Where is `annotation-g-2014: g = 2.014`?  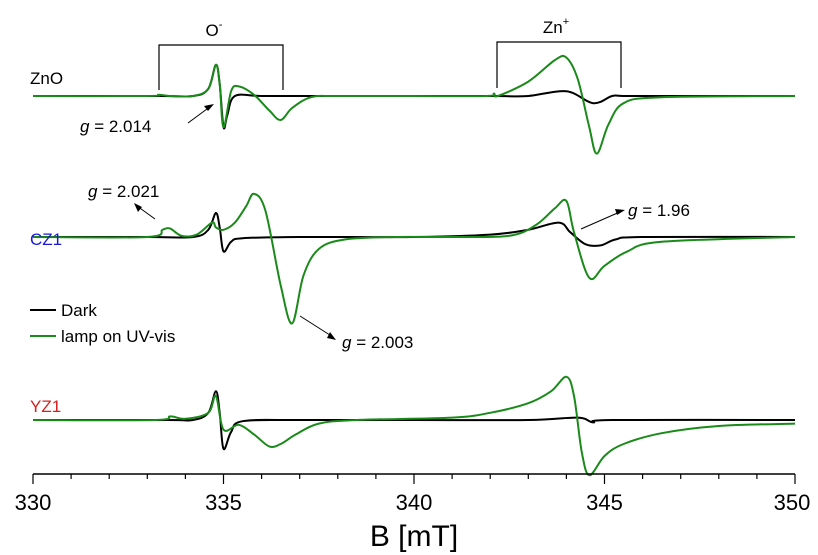
annotation-g-2014: g = 2.014 is located at coordinates (147, 120).